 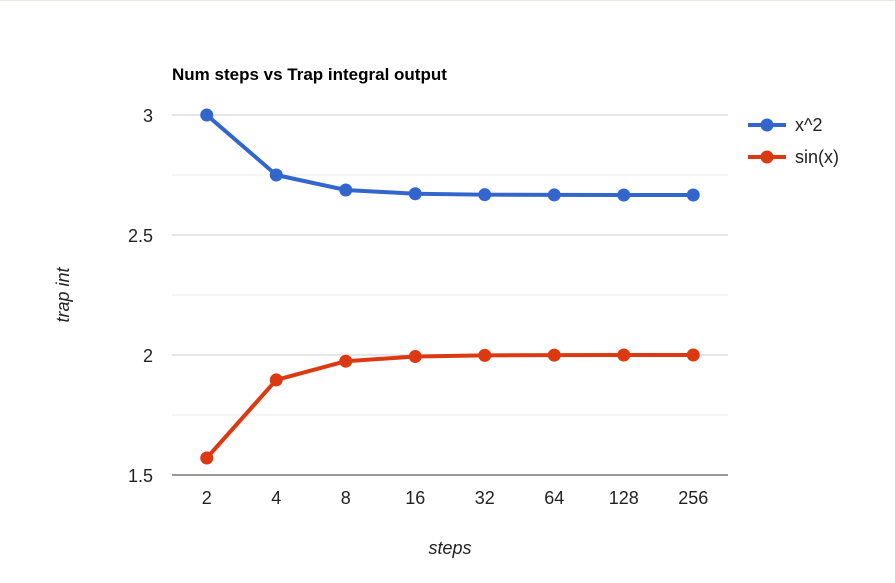 I want to click on legend-label: sin(x), so click(x=817, y=157).